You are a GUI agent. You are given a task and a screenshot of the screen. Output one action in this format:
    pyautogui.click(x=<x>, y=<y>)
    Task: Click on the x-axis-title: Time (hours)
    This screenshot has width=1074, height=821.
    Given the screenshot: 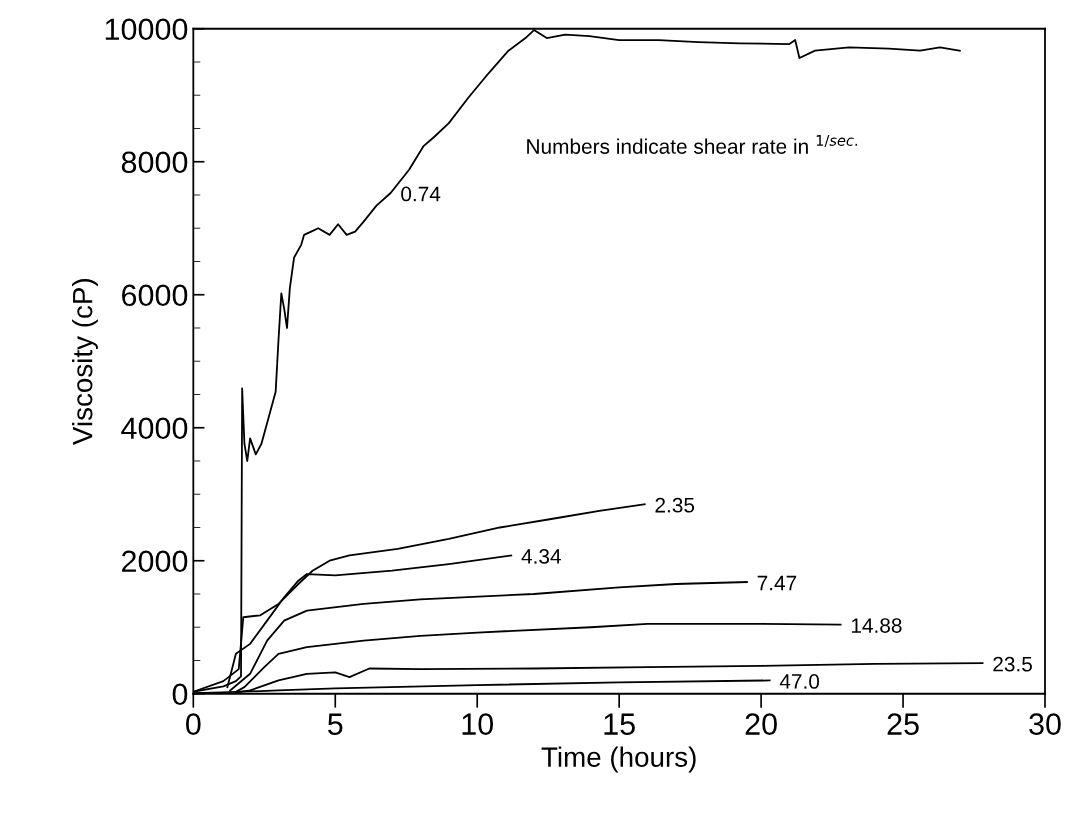 What is the action you would take?
    pyautogui.click(x=618, y=759)
    